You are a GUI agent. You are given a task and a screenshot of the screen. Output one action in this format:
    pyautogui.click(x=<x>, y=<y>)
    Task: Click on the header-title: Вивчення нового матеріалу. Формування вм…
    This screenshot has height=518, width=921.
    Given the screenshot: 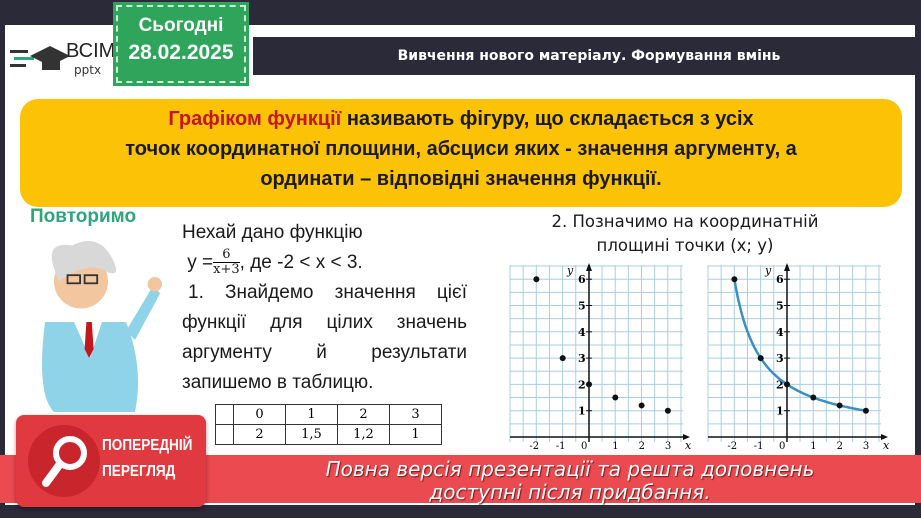 What is the action you would take?
    pyautogui.click(x=584, y=56)
    